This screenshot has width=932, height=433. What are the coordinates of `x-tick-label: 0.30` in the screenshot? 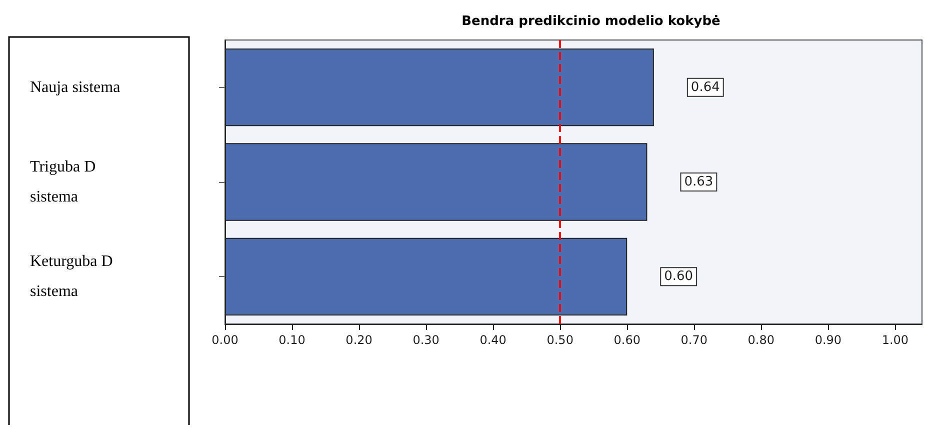 It's located at (426, 340).